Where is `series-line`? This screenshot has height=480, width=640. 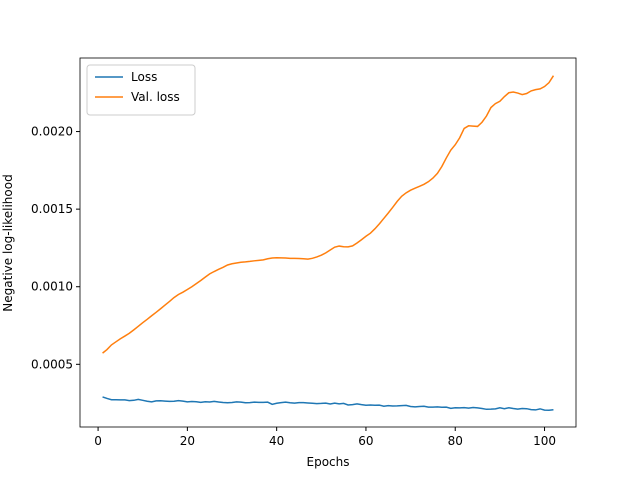 series-line is located at coordinates (328, 403).